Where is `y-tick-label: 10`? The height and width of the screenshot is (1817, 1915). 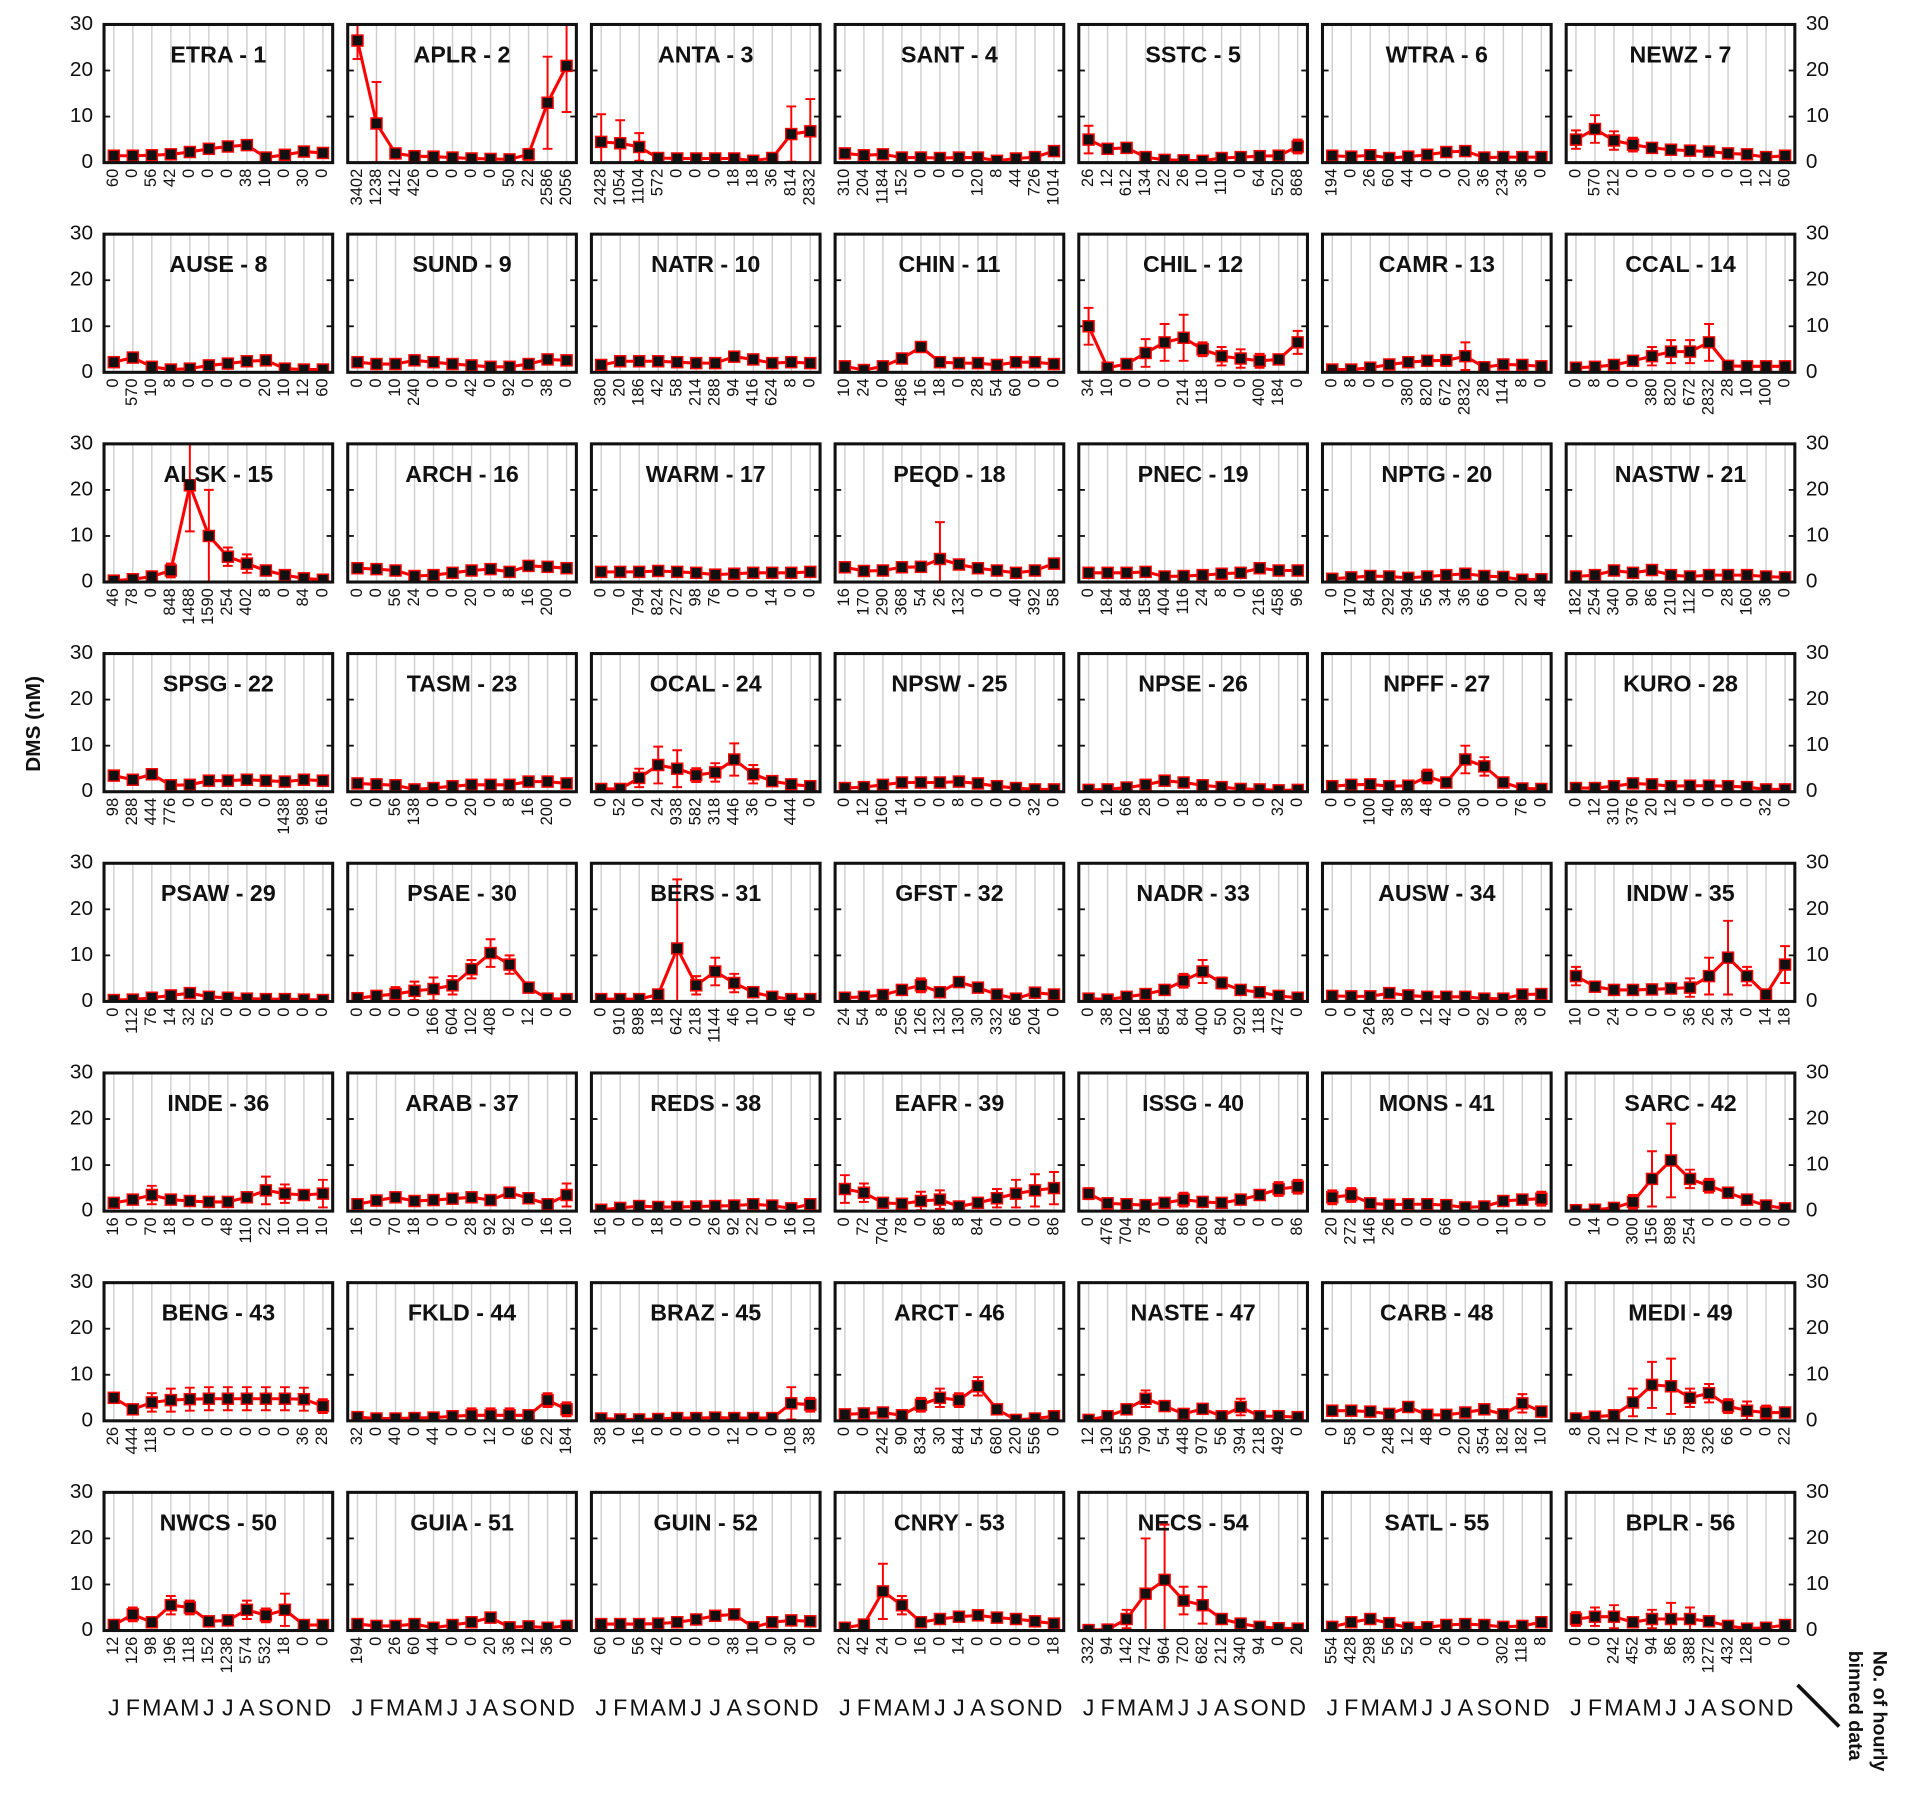
y-tick-label: 10 is located at coordinates (1817, 534).